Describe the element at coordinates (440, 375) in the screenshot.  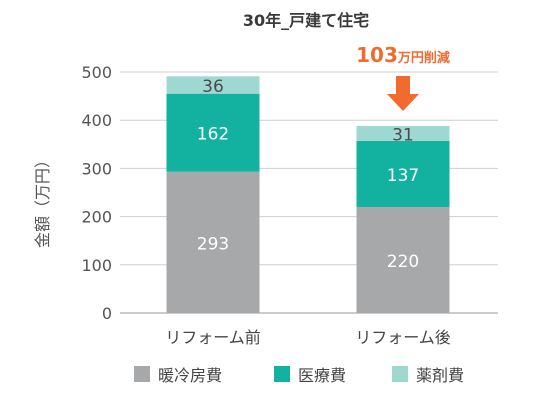
I see `legend-label: 薬剤費` at that location.